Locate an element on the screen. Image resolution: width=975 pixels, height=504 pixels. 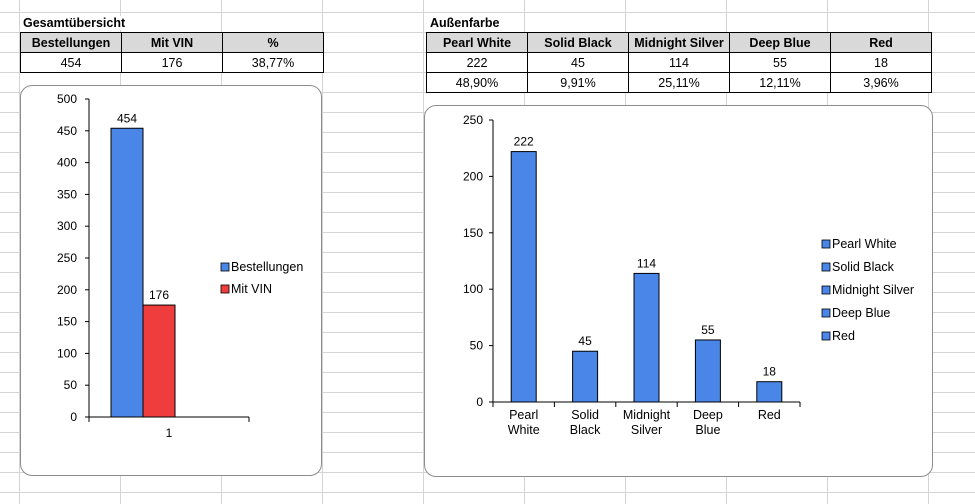
header-cell: Red is located at coordinates (881, 42).